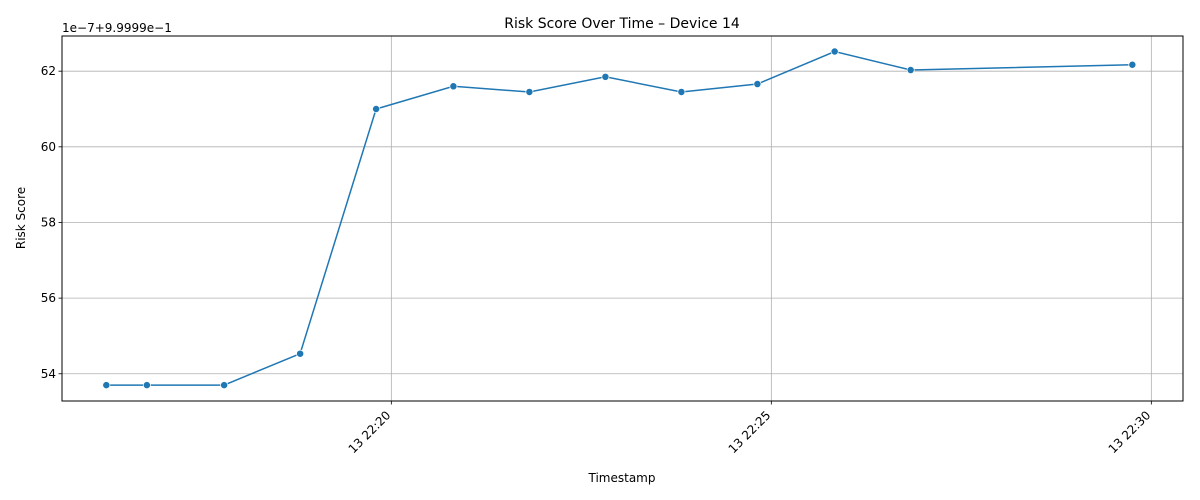  I want to click on chart-title: Risk Score Over Time – Device 14, so click(622, 24).